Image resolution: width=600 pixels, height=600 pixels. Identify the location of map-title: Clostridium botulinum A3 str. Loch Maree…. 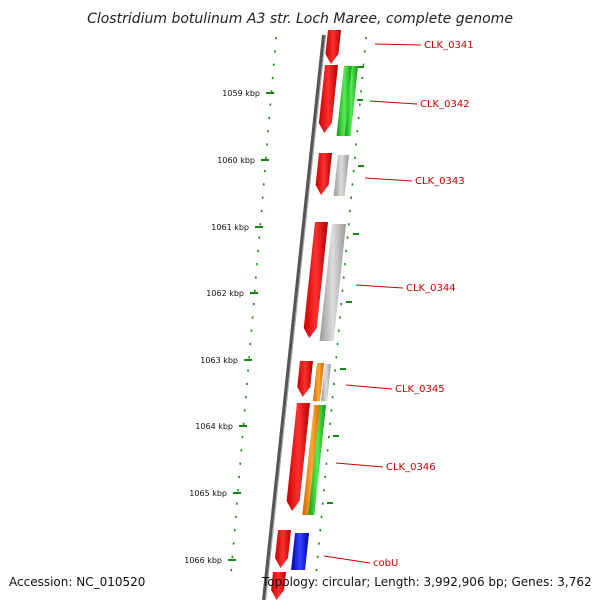
(300, 19).